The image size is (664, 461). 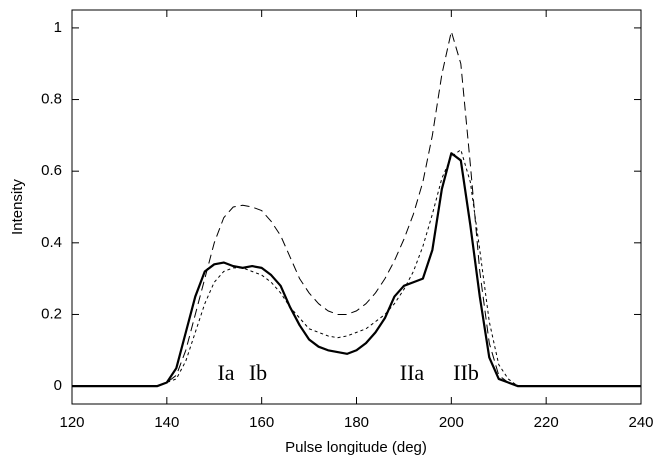 What do you see at coordinates (640, 422) in the screenshot?
I see `x-tick-label: 240` at bounding box center [640, 422].